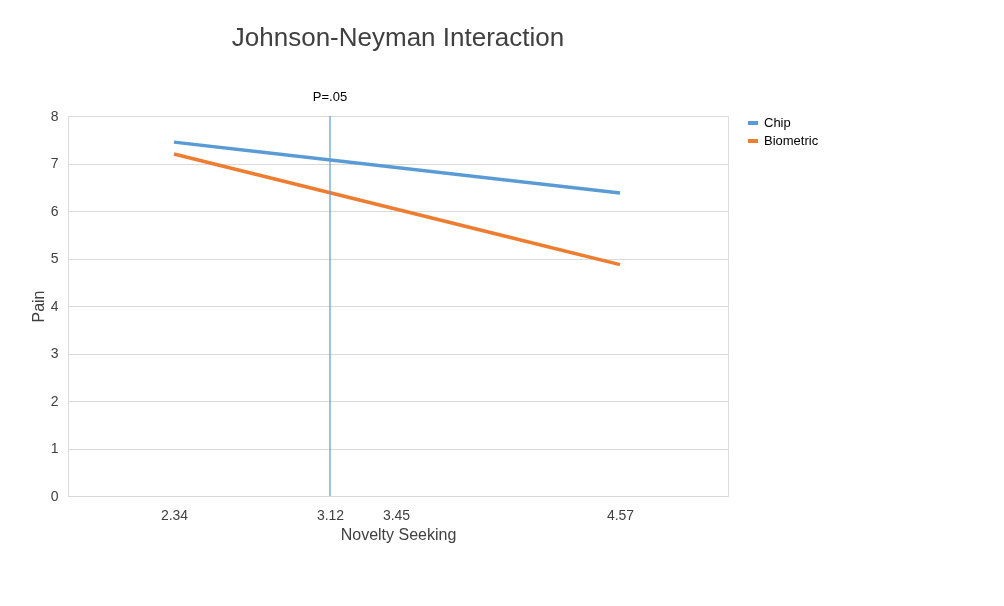 This screenshot has height=606, width=1004. What do you see at coordinates (620, 514) in the screenshot?
I see `x-tick-label: 4.57` at bounding box center [620, 514].